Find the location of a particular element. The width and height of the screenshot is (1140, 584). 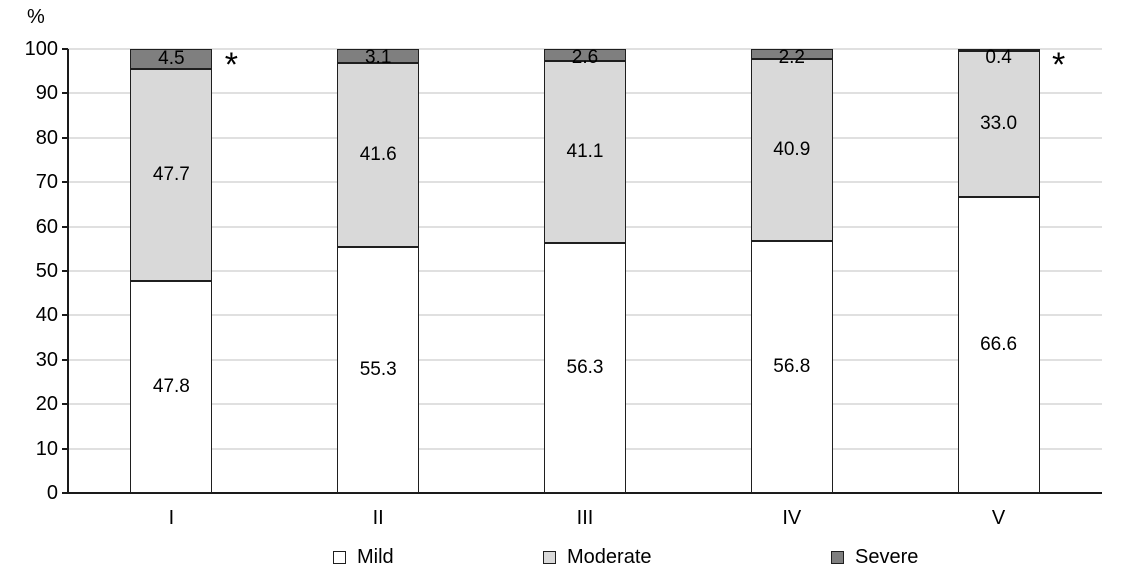

y-tick-label-50: 50 is located at coordinates (46, 271).